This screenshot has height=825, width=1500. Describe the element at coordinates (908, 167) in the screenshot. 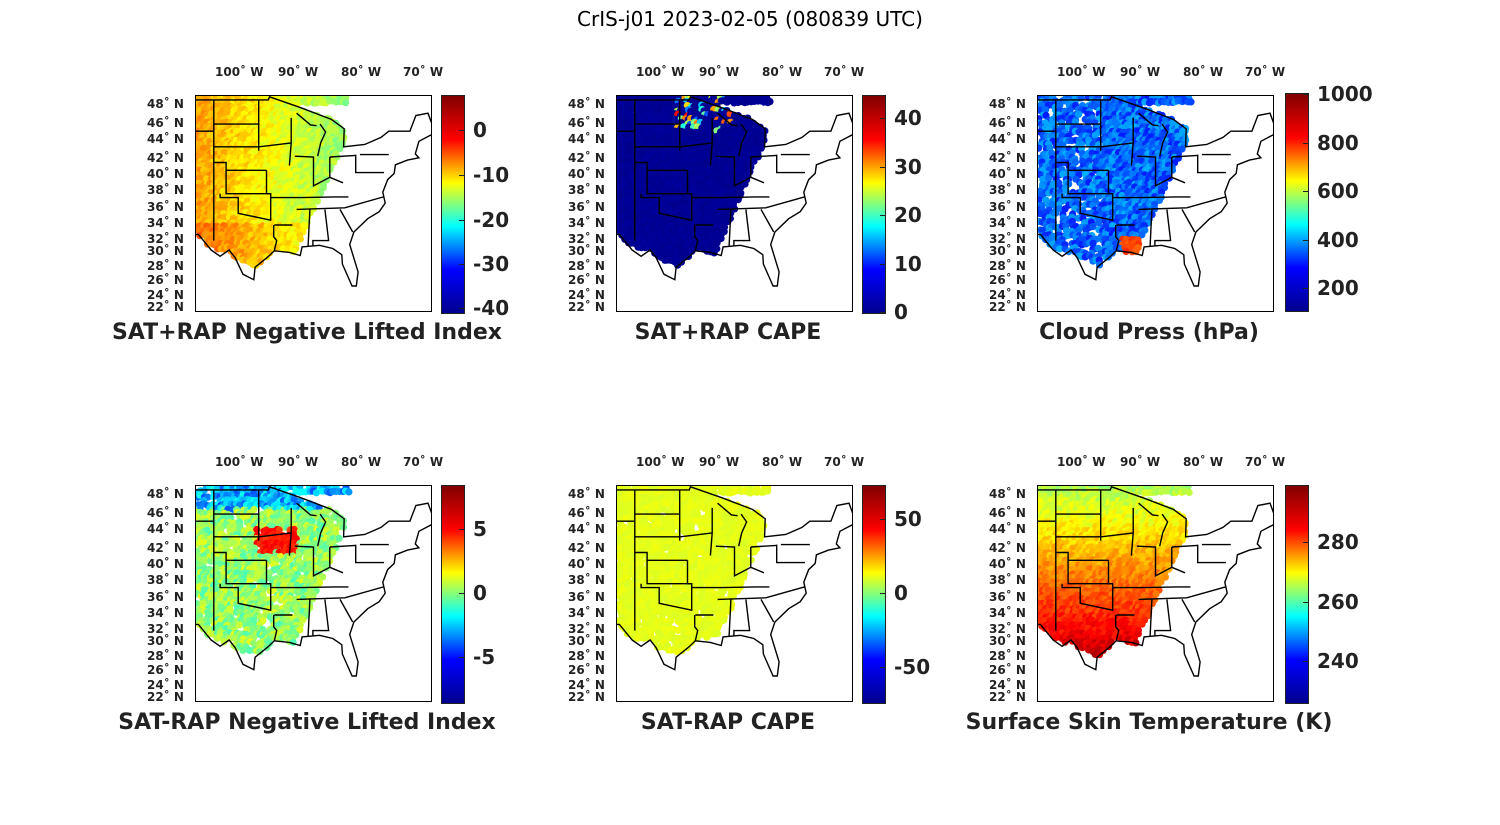

I see `colorbar-tick-label: 30` at that location.